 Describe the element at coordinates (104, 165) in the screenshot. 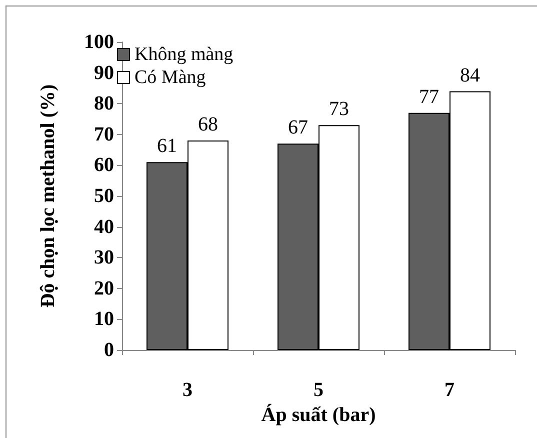

I see `y-tick-label: 60` at that location.